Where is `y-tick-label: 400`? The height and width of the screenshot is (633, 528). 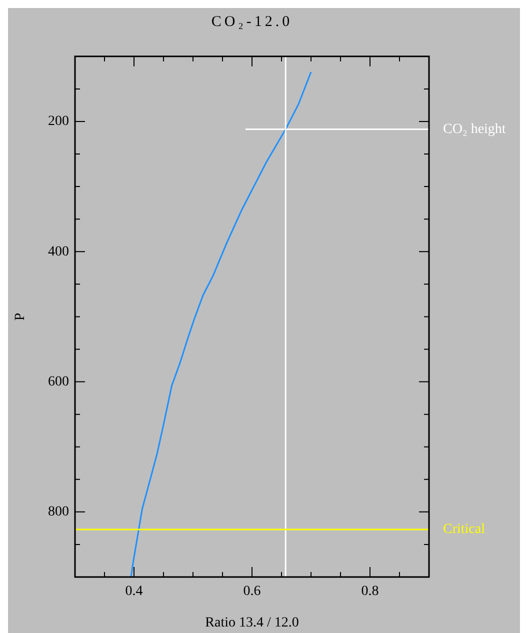 y-tick-label: 400 is located at coordinates (58, 252).